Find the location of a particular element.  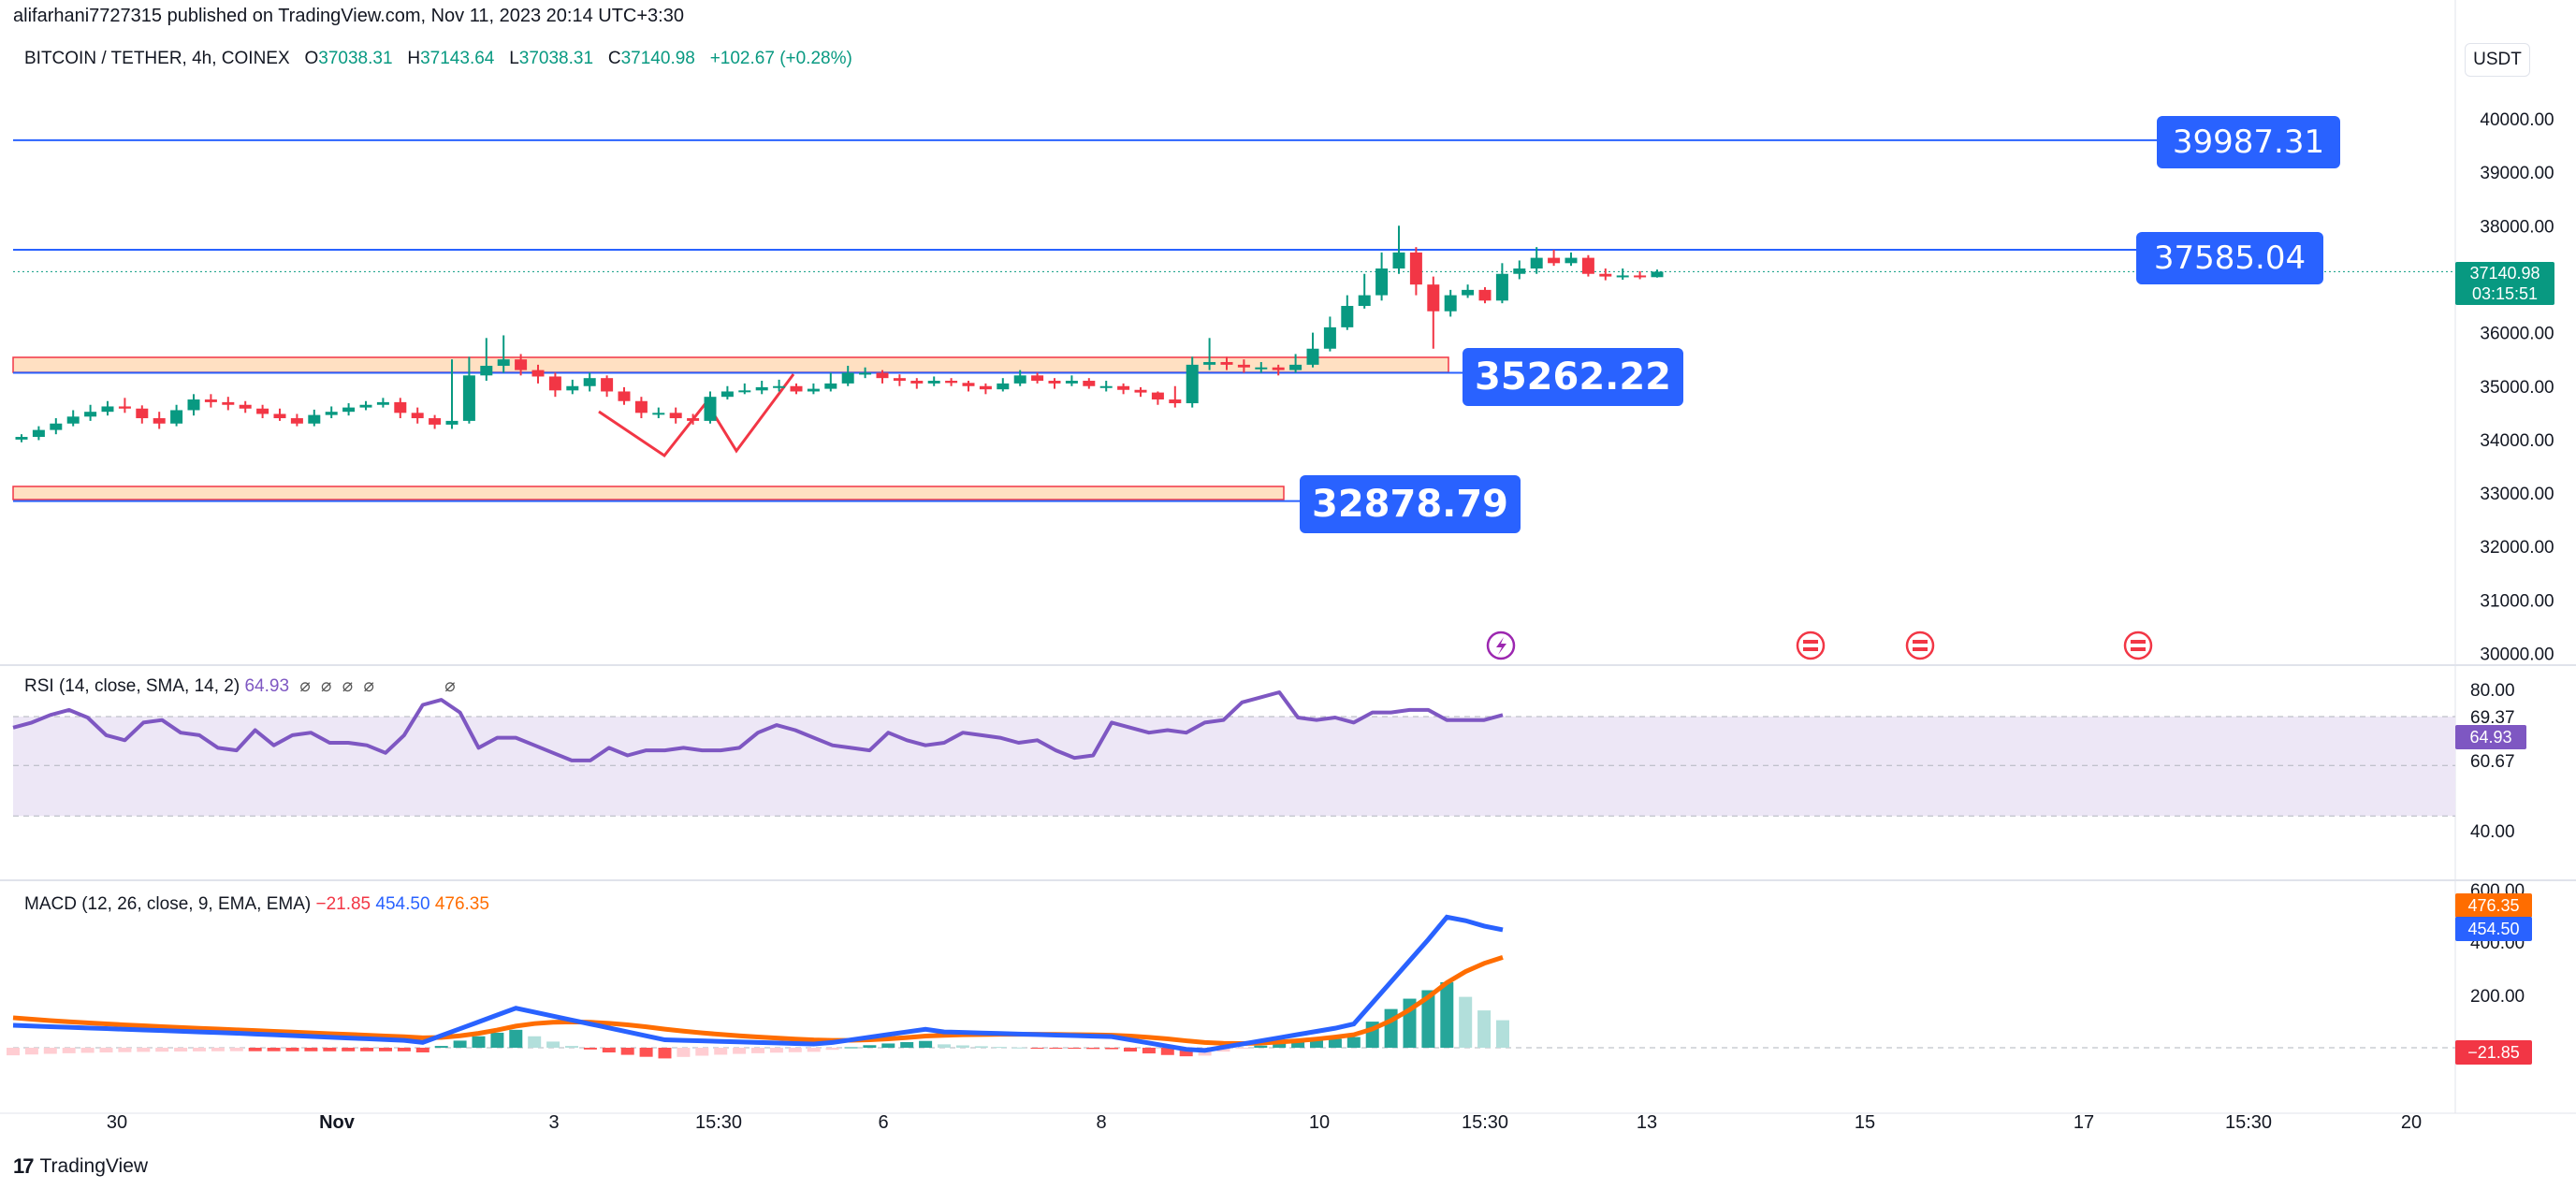

time-tick-label: 10 is located at coordinates (1319, 1122).